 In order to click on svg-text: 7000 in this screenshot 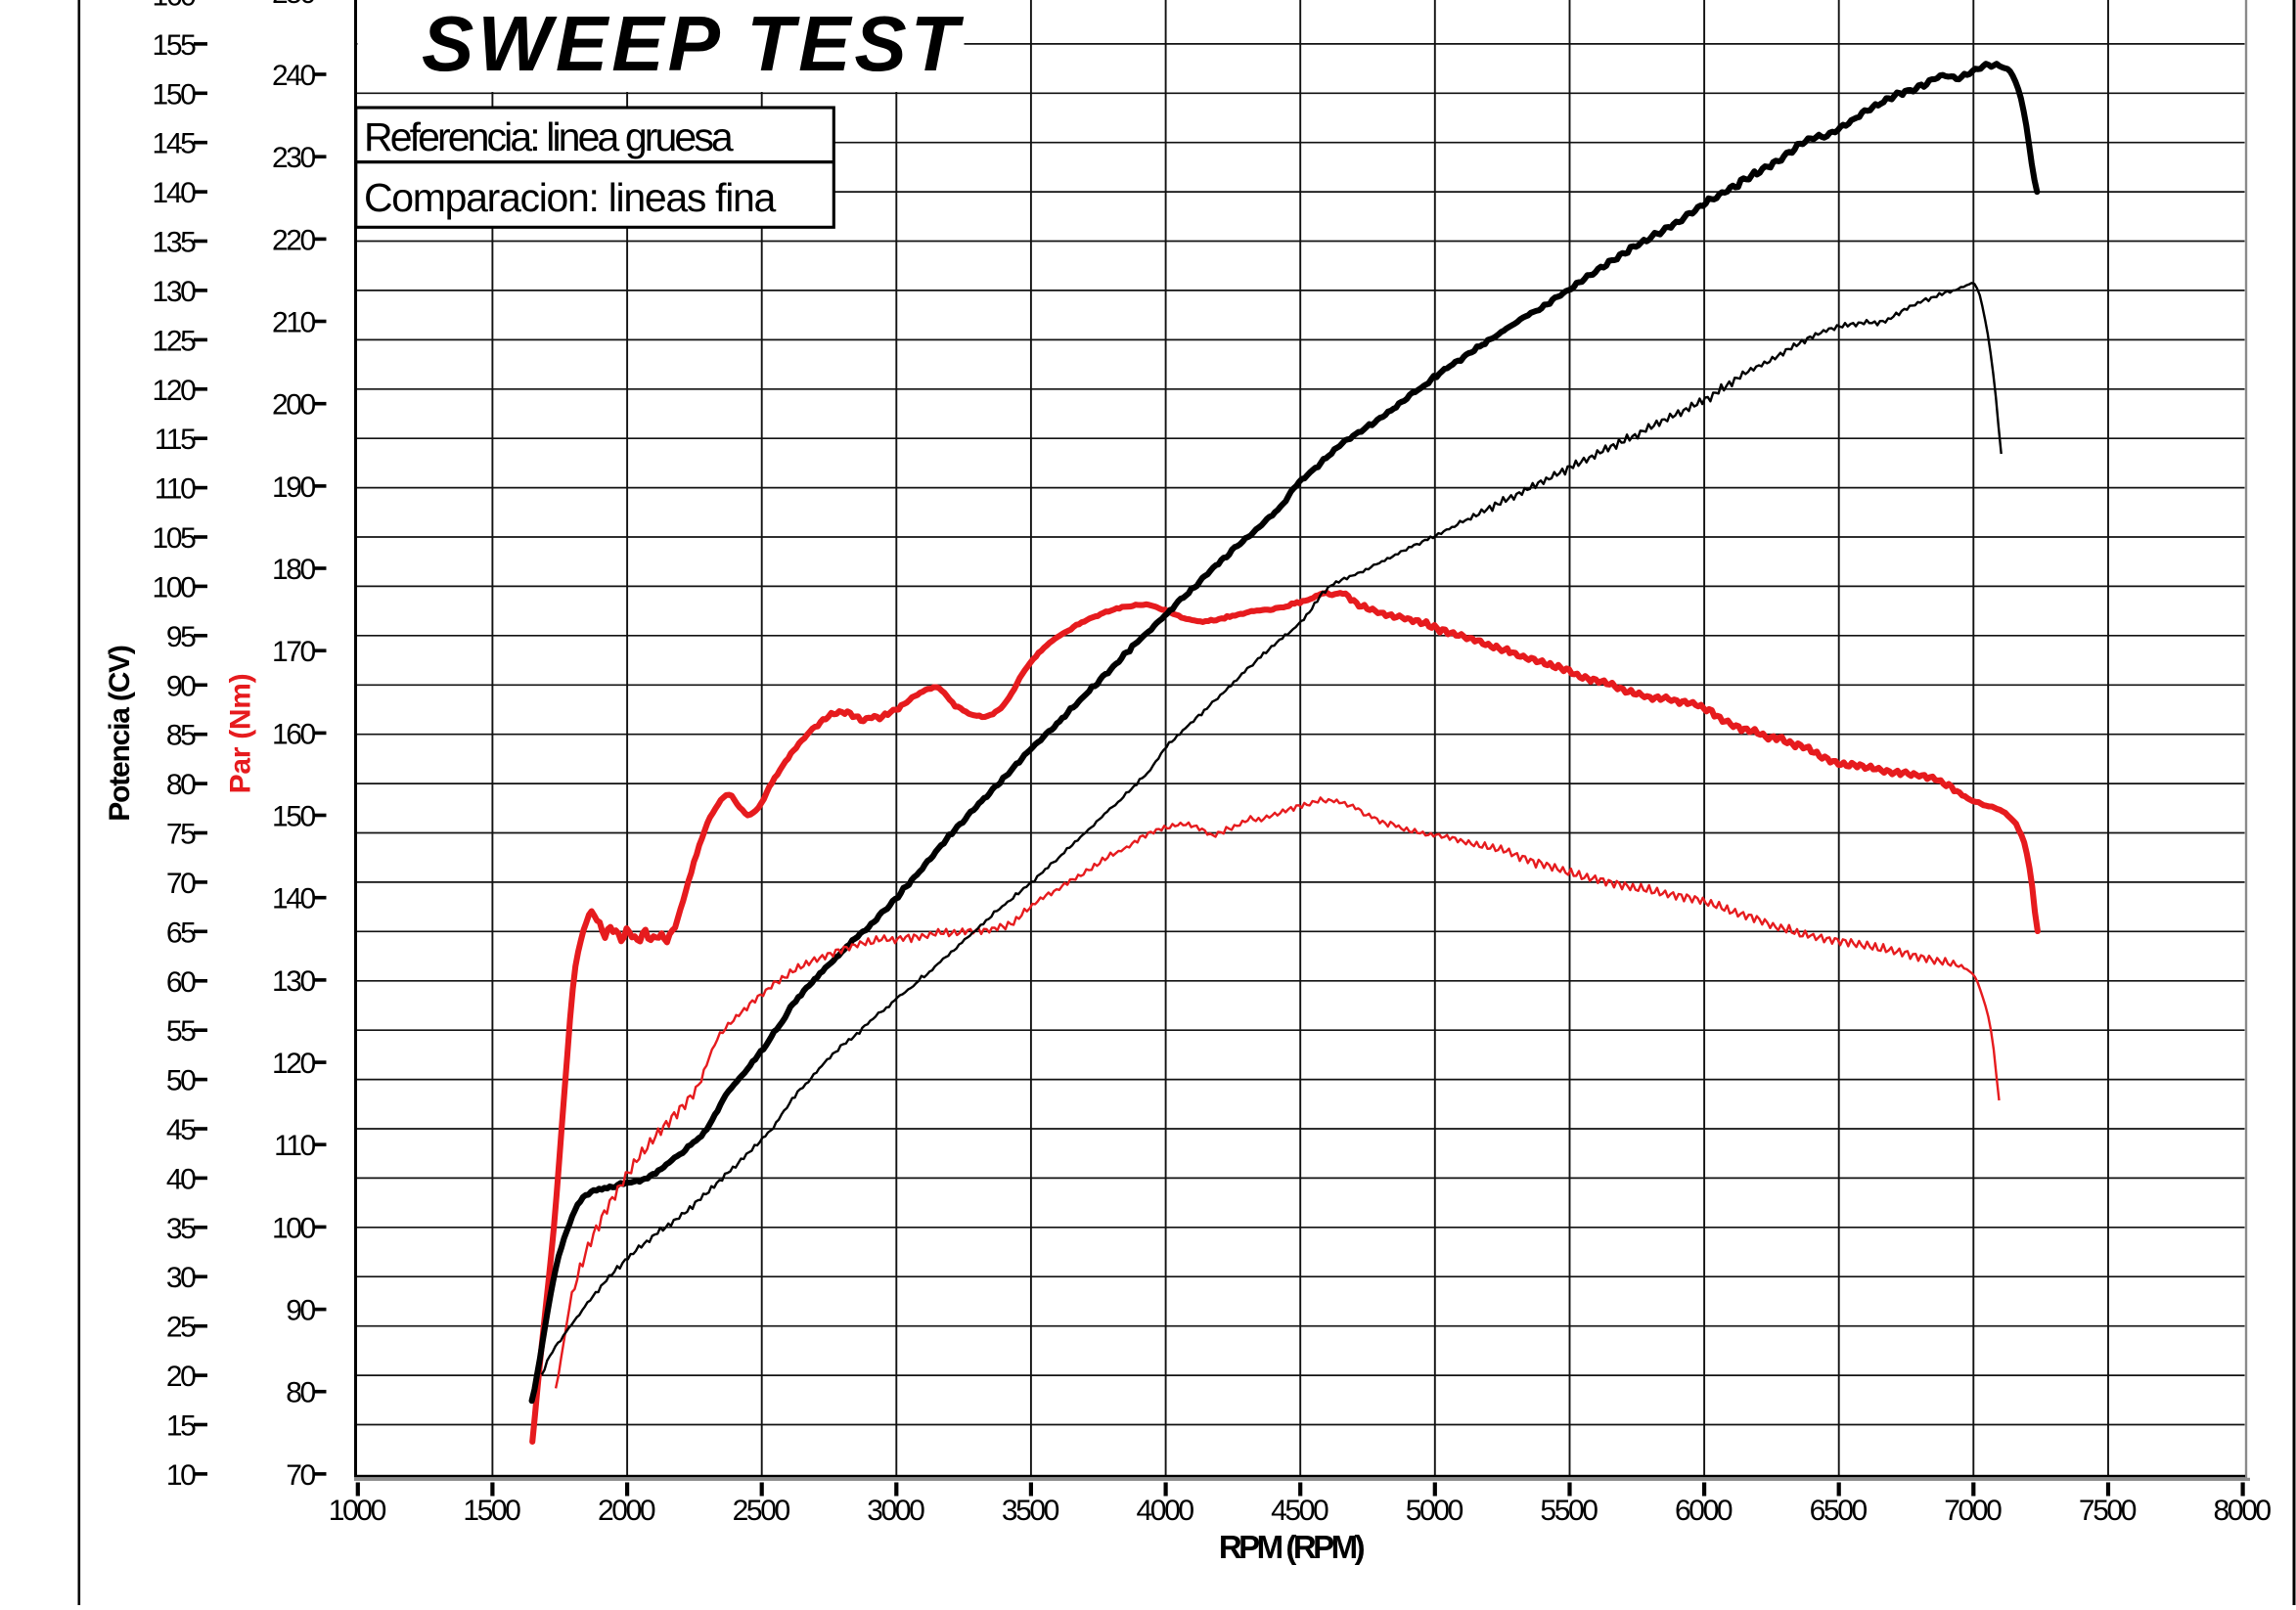, I will do `click(1973, 1511)`.